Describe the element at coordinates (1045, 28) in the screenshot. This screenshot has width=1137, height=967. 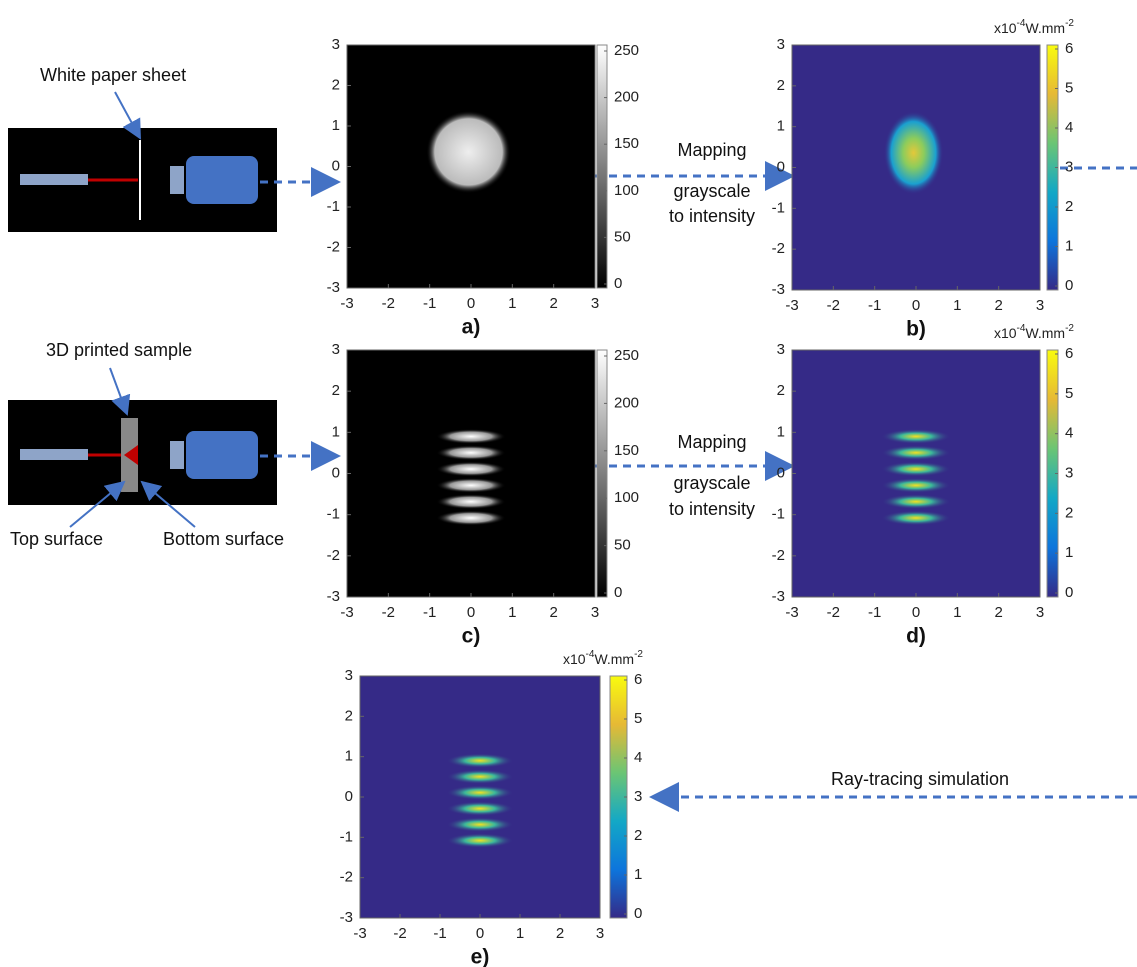
I see `unit-part: W.mm` at that location.